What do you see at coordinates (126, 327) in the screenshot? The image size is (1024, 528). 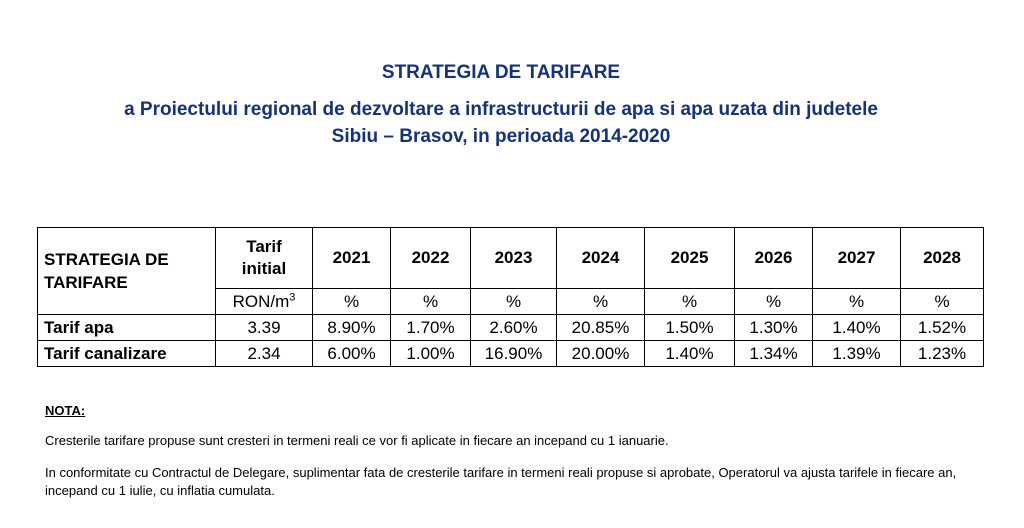 I see `row-label-tarif-apa: Tarif apa` at bounding box center [126, 327].